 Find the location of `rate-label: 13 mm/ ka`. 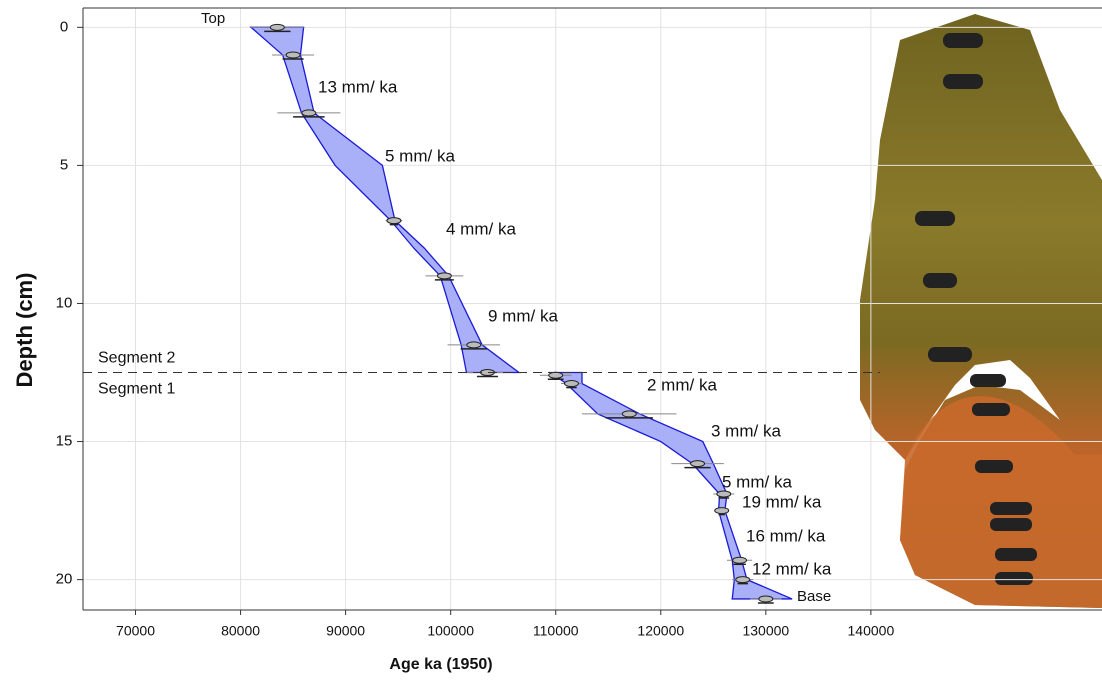

rate-label: 13 mm/ ka is located at coordinates (358, 86).